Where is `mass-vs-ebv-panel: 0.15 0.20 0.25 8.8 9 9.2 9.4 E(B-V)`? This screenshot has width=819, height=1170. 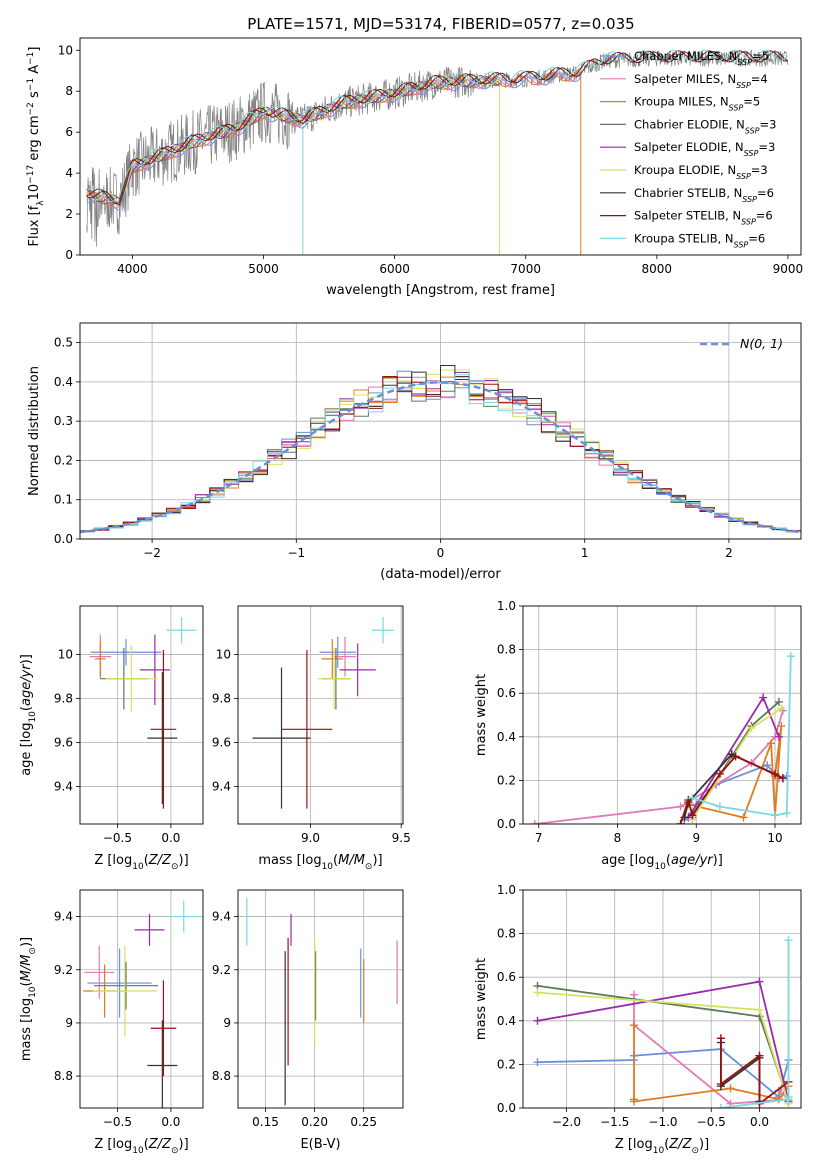 mass-vs-ebv-panel: 0.15 0.20 0.25 8.8 9 9.2 9.4 E(B-V) is located at coordinates (308, 1020).